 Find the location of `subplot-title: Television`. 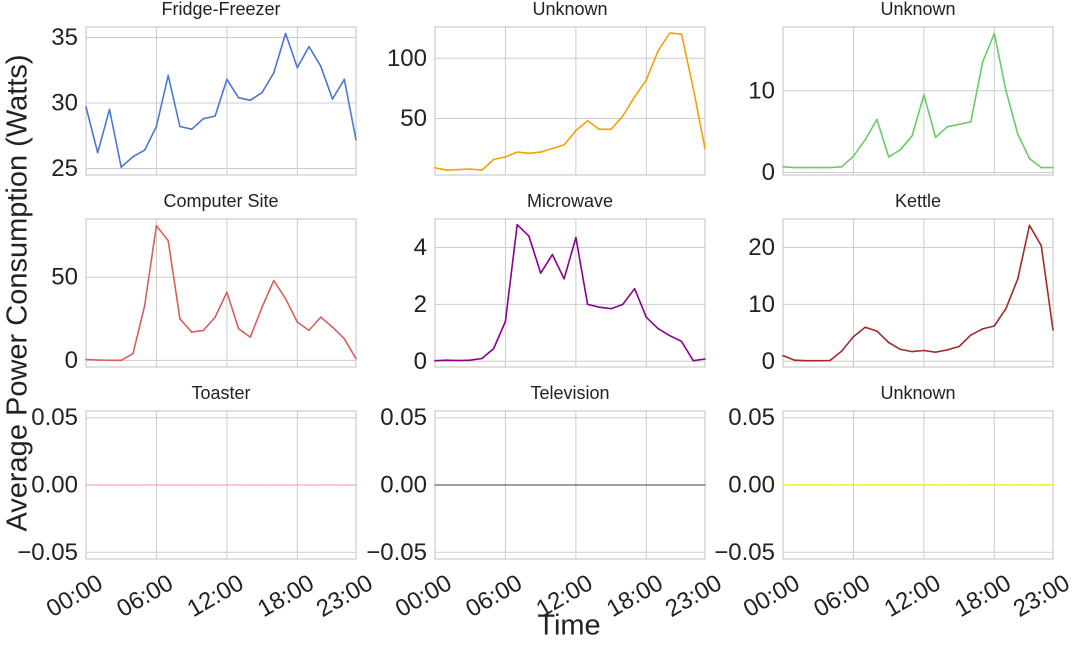

subplot-title: Television is located at coordinates (569, 393).